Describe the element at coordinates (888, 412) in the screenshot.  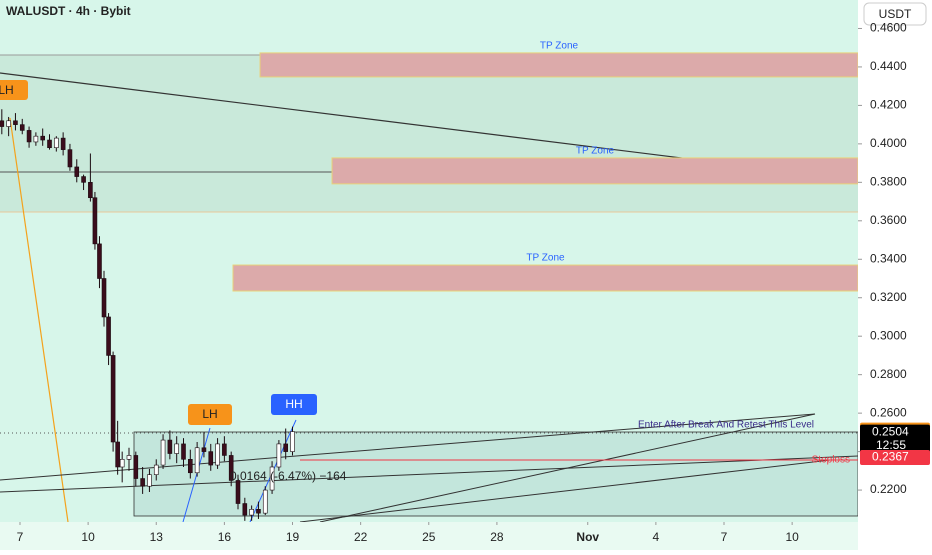
I see `y-tick-label: 0.2600` at that location.